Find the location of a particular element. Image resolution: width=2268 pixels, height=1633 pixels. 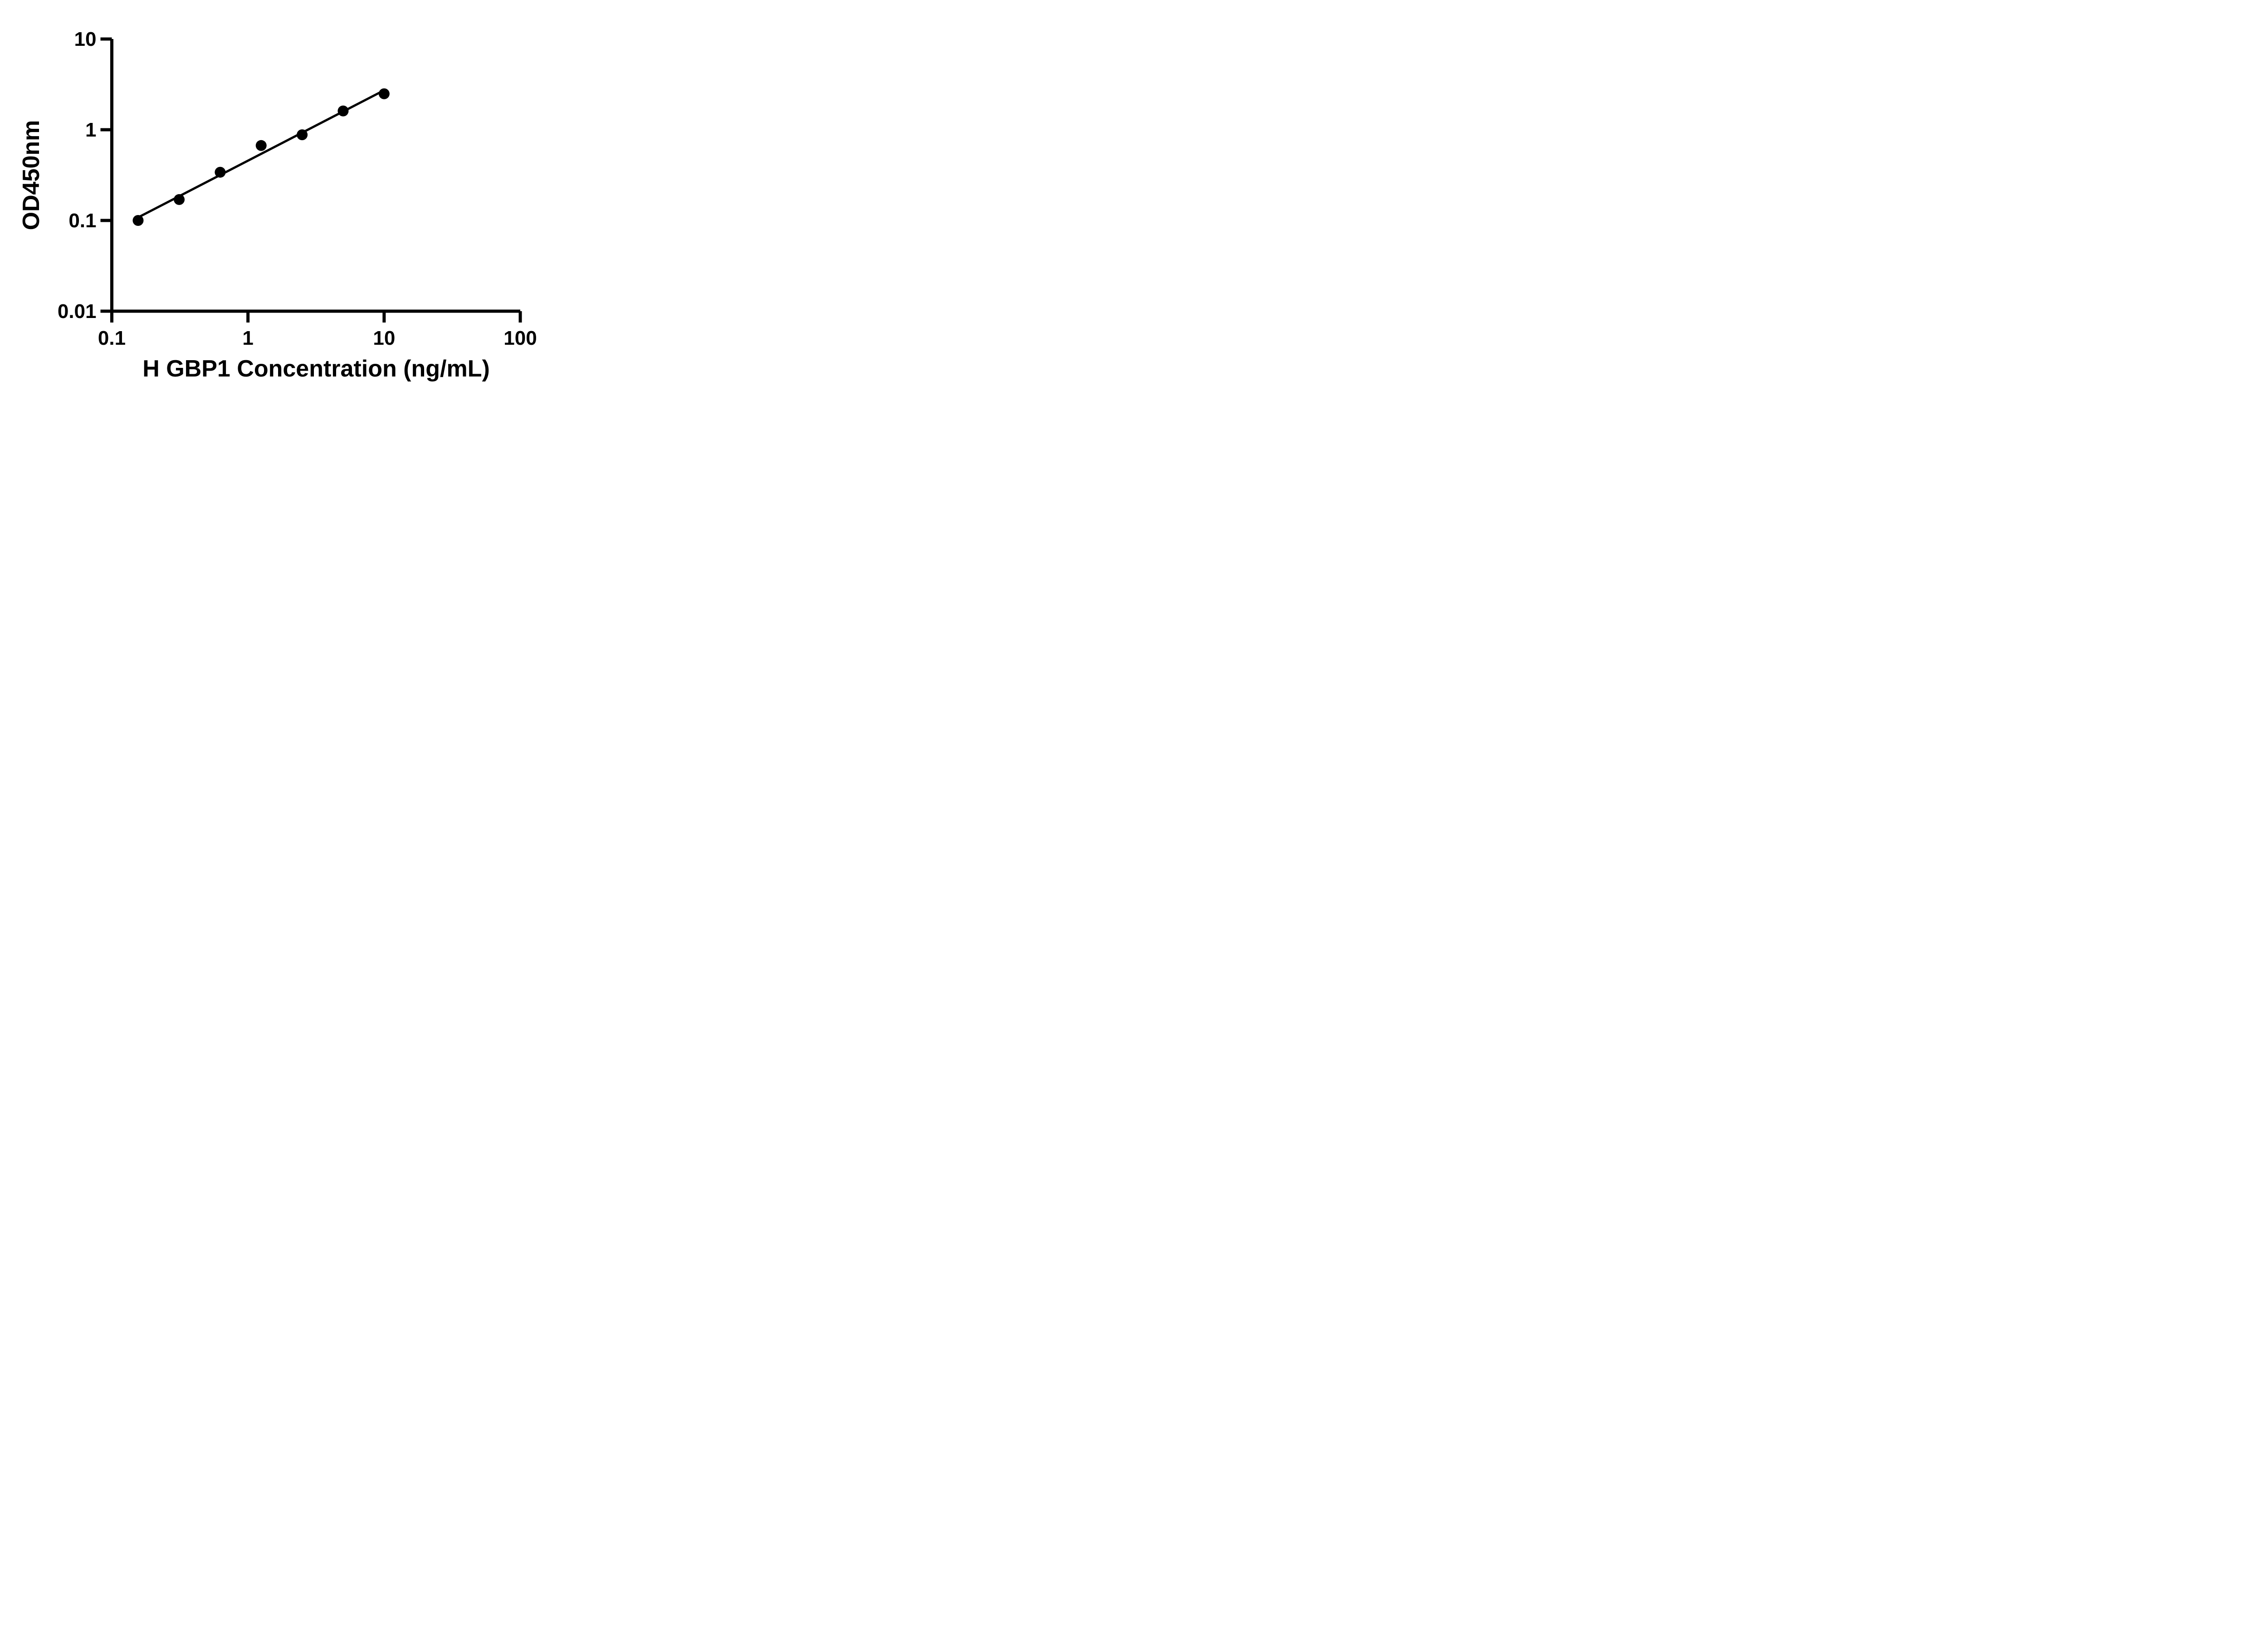

x-tick-label: 100 is located at coordinates (520, 338).